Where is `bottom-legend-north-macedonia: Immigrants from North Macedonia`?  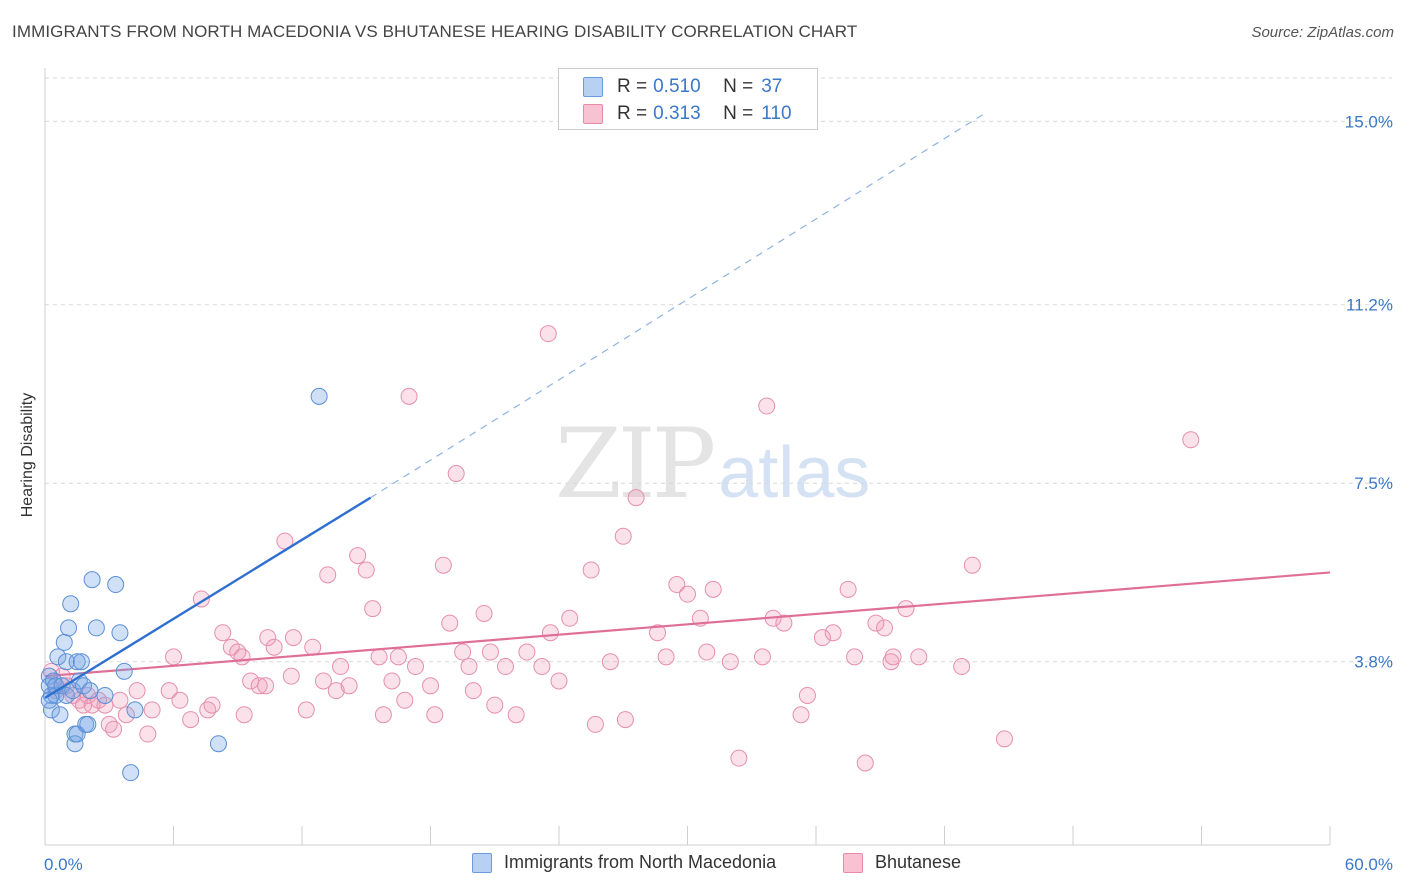 bottom-legend-north-macedonia: Immigrants from North Macedonia is located at coordinates (624, 862).